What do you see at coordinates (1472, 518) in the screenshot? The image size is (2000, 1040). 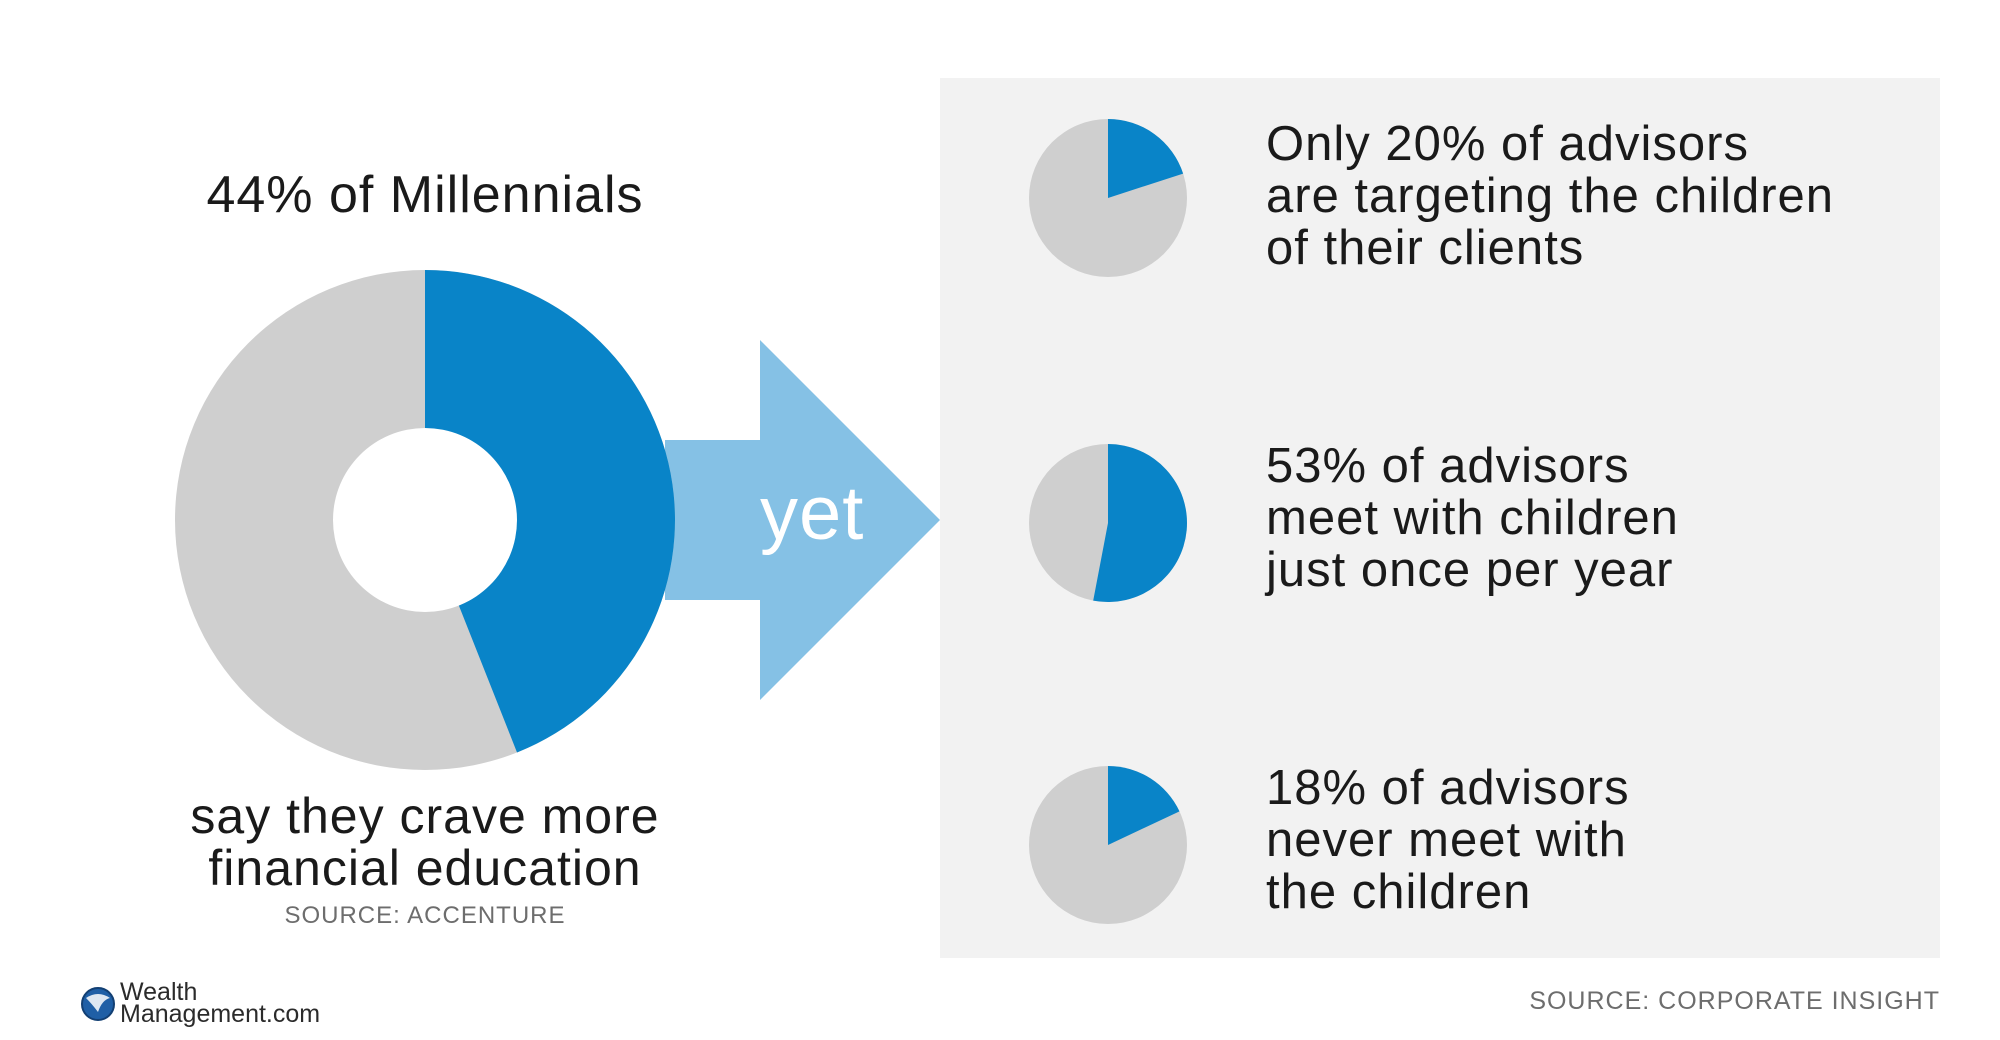 I see `stat-2-line-2: meet with children` at bounding box center [1472, 518].